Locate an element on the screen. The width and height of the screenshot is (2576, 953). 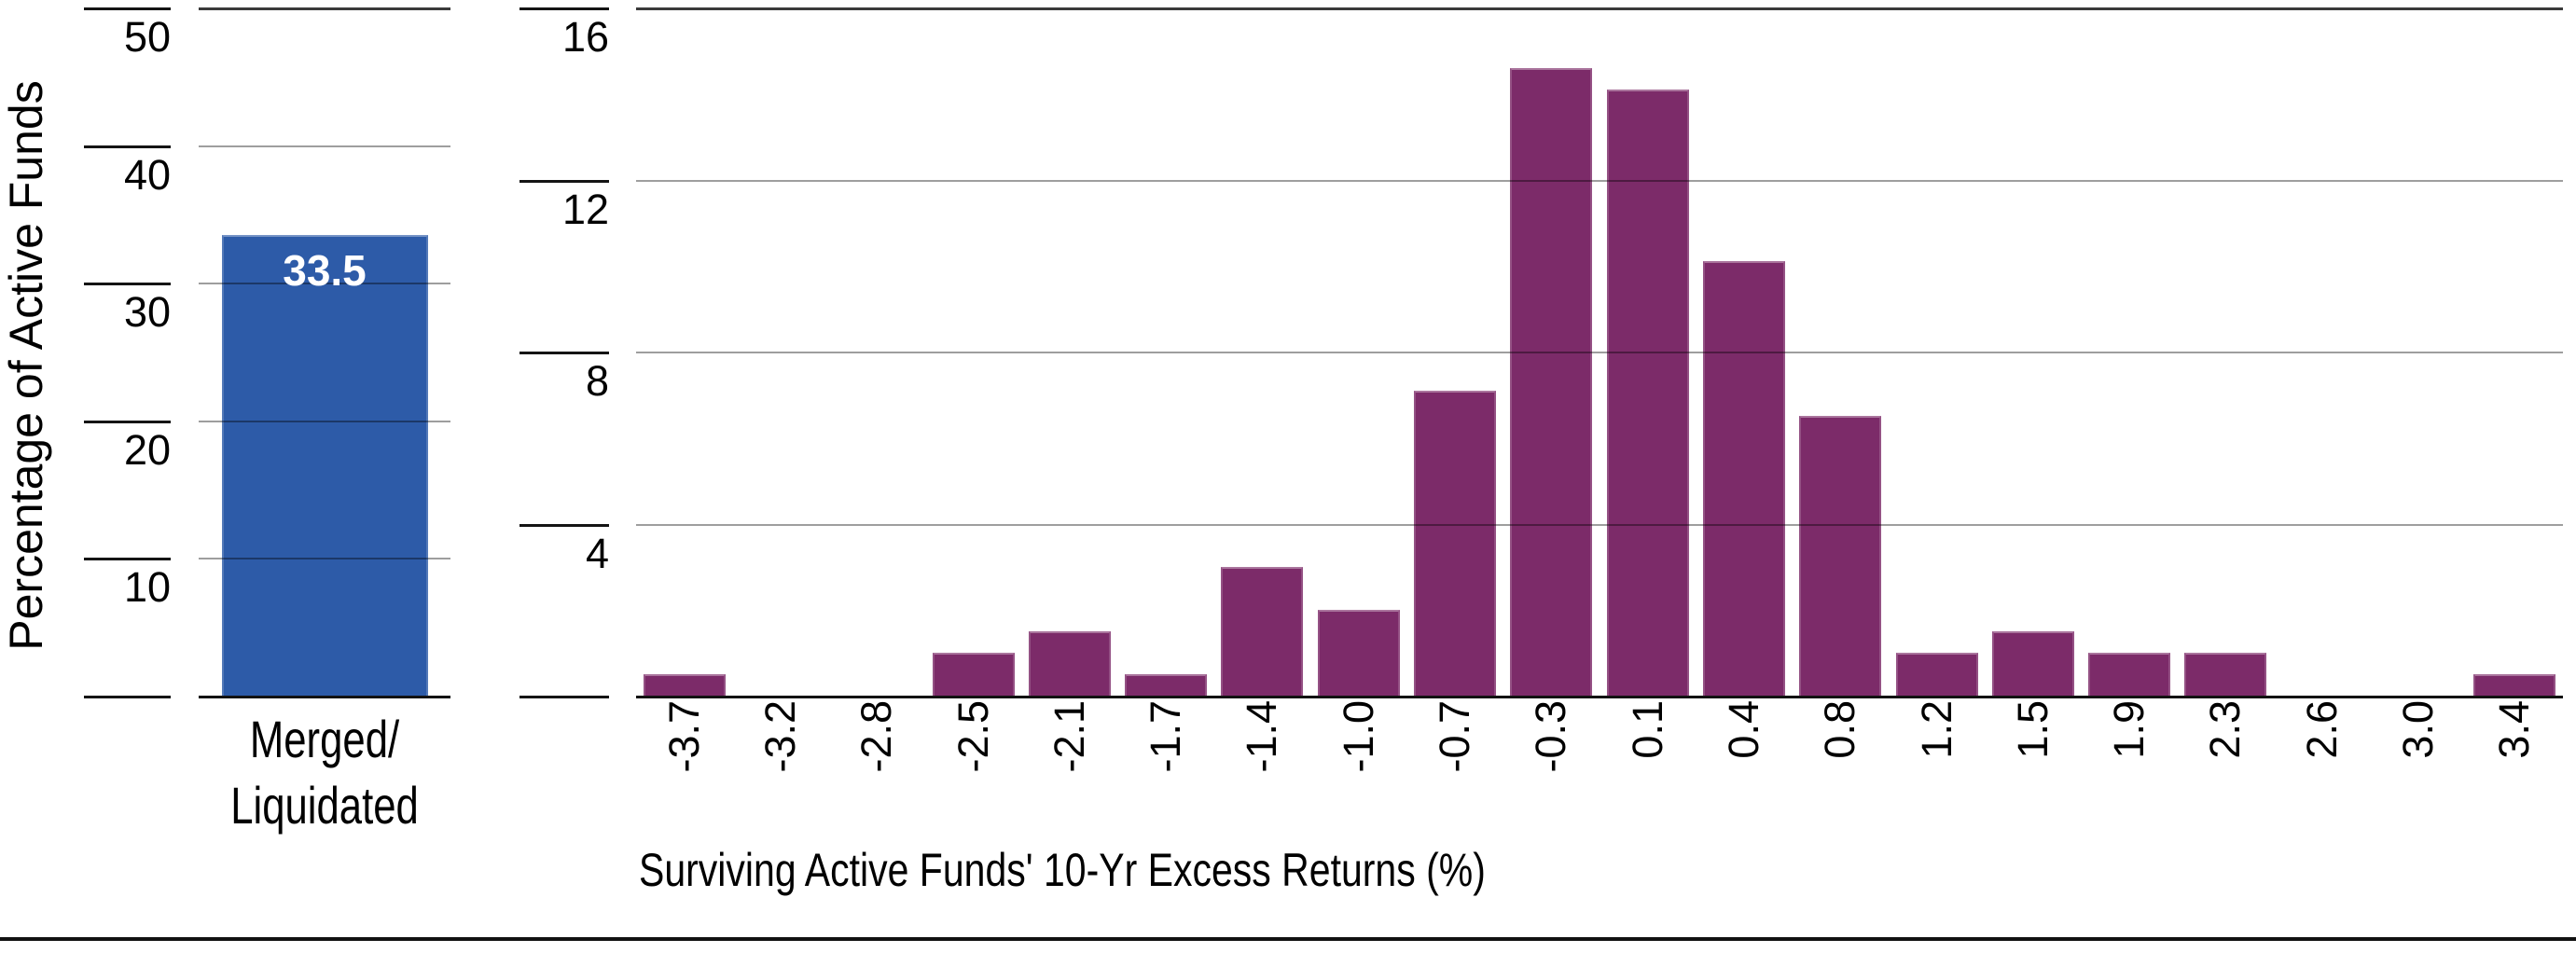
y-tick-label: 16 is located at coordinates (585, 37).